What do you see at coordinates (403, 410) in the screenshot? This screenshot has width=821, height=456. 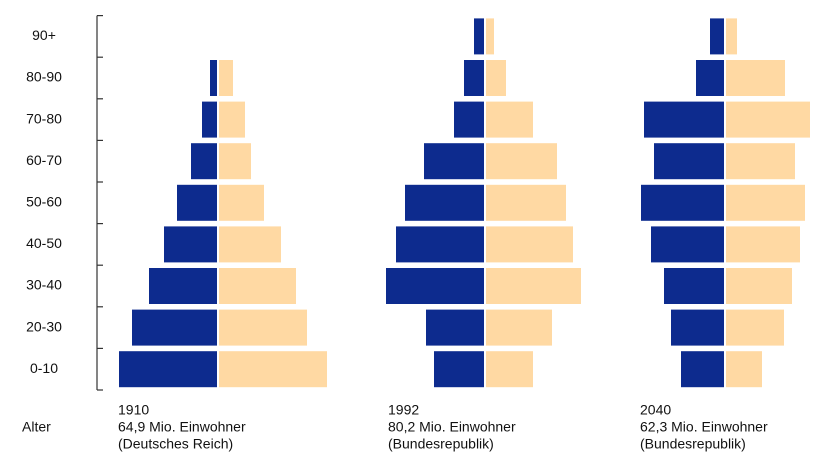 I see `caption: 1992` at bounding box center [403, 410].